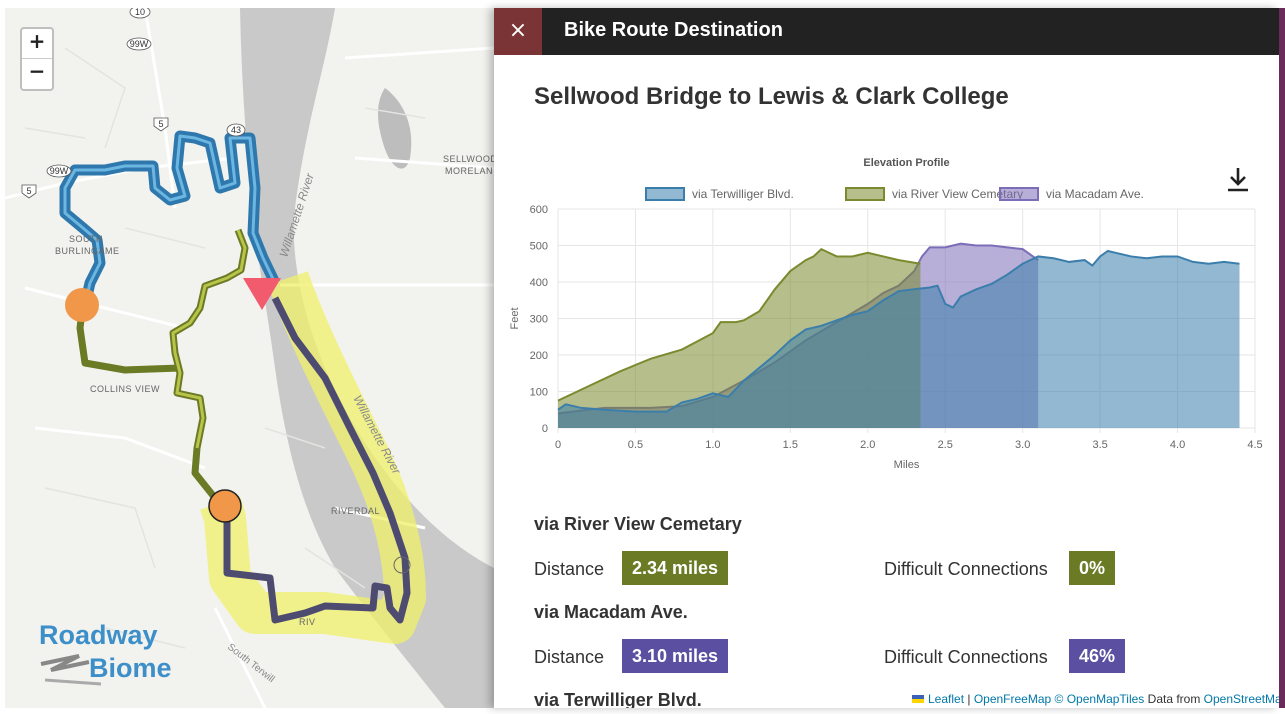 This screenshot has width=1285, height=714. What do you see at coordinates (86, 239) in the screenshot?
I see `label-south: SOUTH` at bounding box center [86, 239].